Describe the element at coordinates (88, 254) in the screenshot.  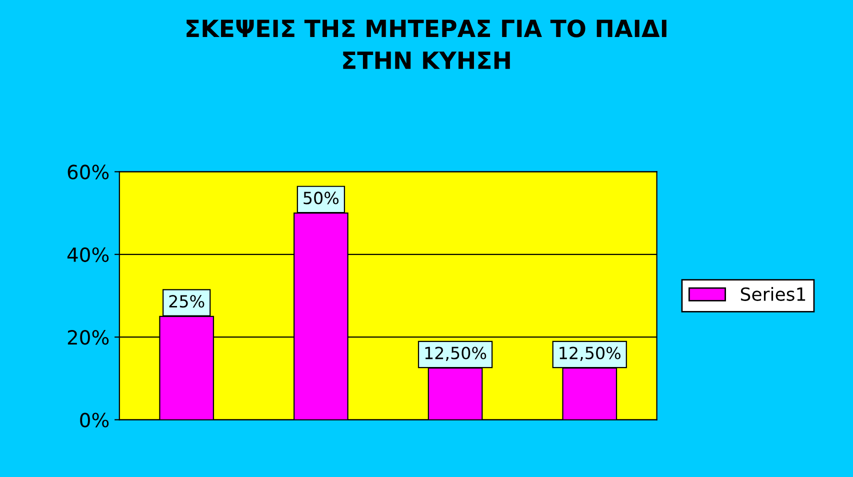
I see `y-tick-label: 40%` at that location.